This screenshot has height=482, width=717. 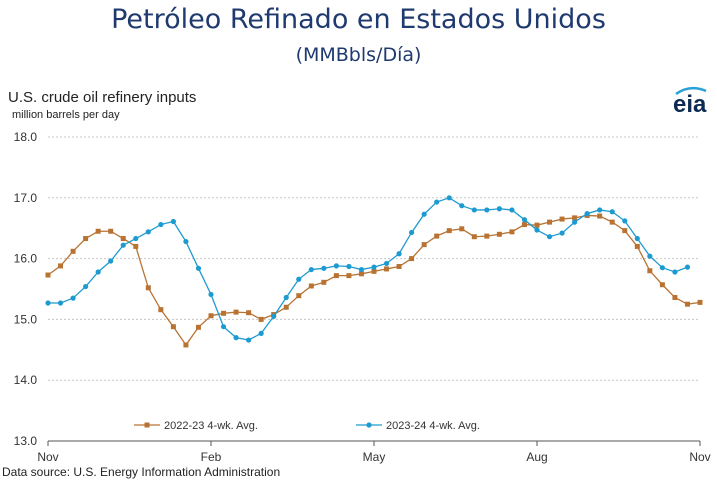 What do you see at coordinates (66, 115) in the screenshot?
I see `chart-units: million barrels per day` at bounding box center [66, 115].